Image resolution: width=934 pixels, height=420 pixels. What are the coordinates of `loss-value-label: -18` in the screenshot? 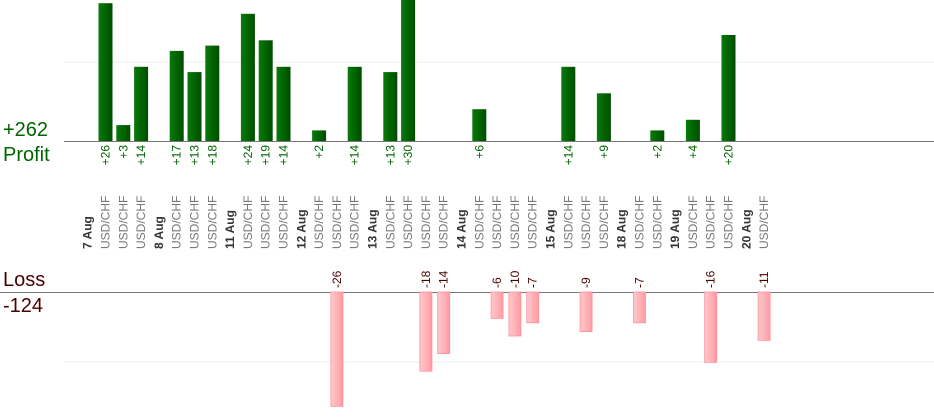 It's located at (426, 279).